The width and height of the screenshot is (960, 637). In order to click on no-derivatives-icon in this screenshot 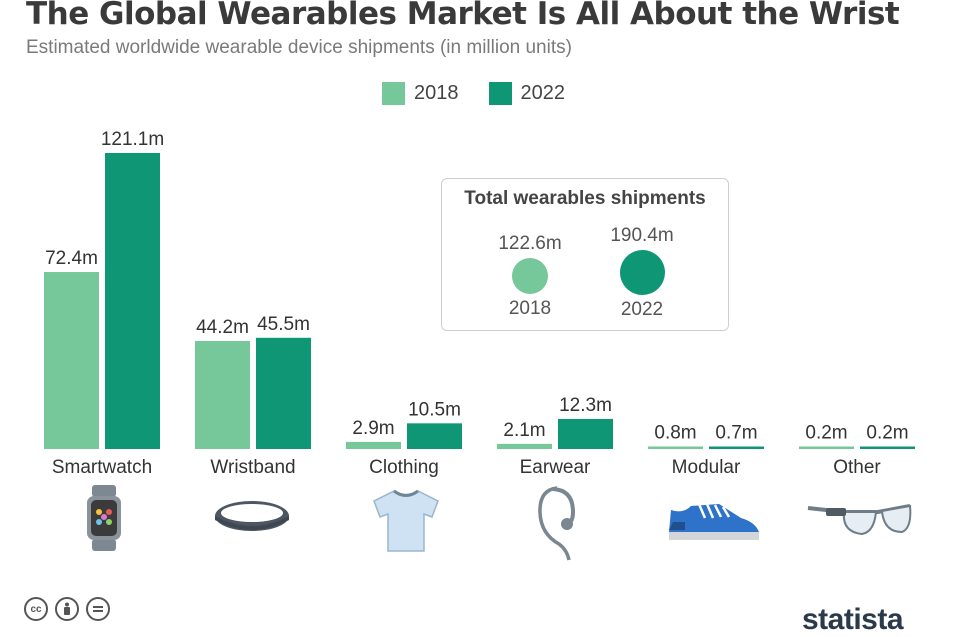, I will do `click(98, 609)`.